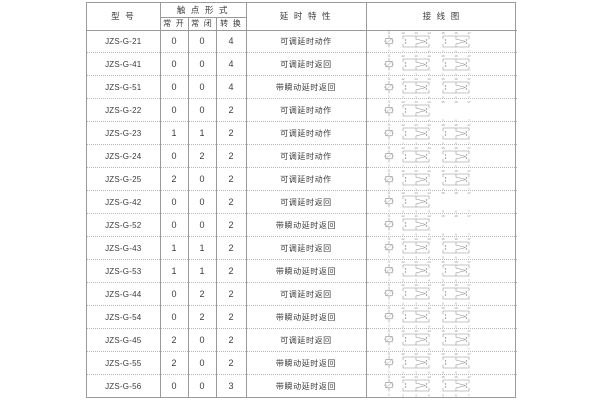 This screenshot has height=400, width=600. Describe the element at coordinates (123, 87) in the screenshot. I see `cell-model: JZS-G-51` at that location.